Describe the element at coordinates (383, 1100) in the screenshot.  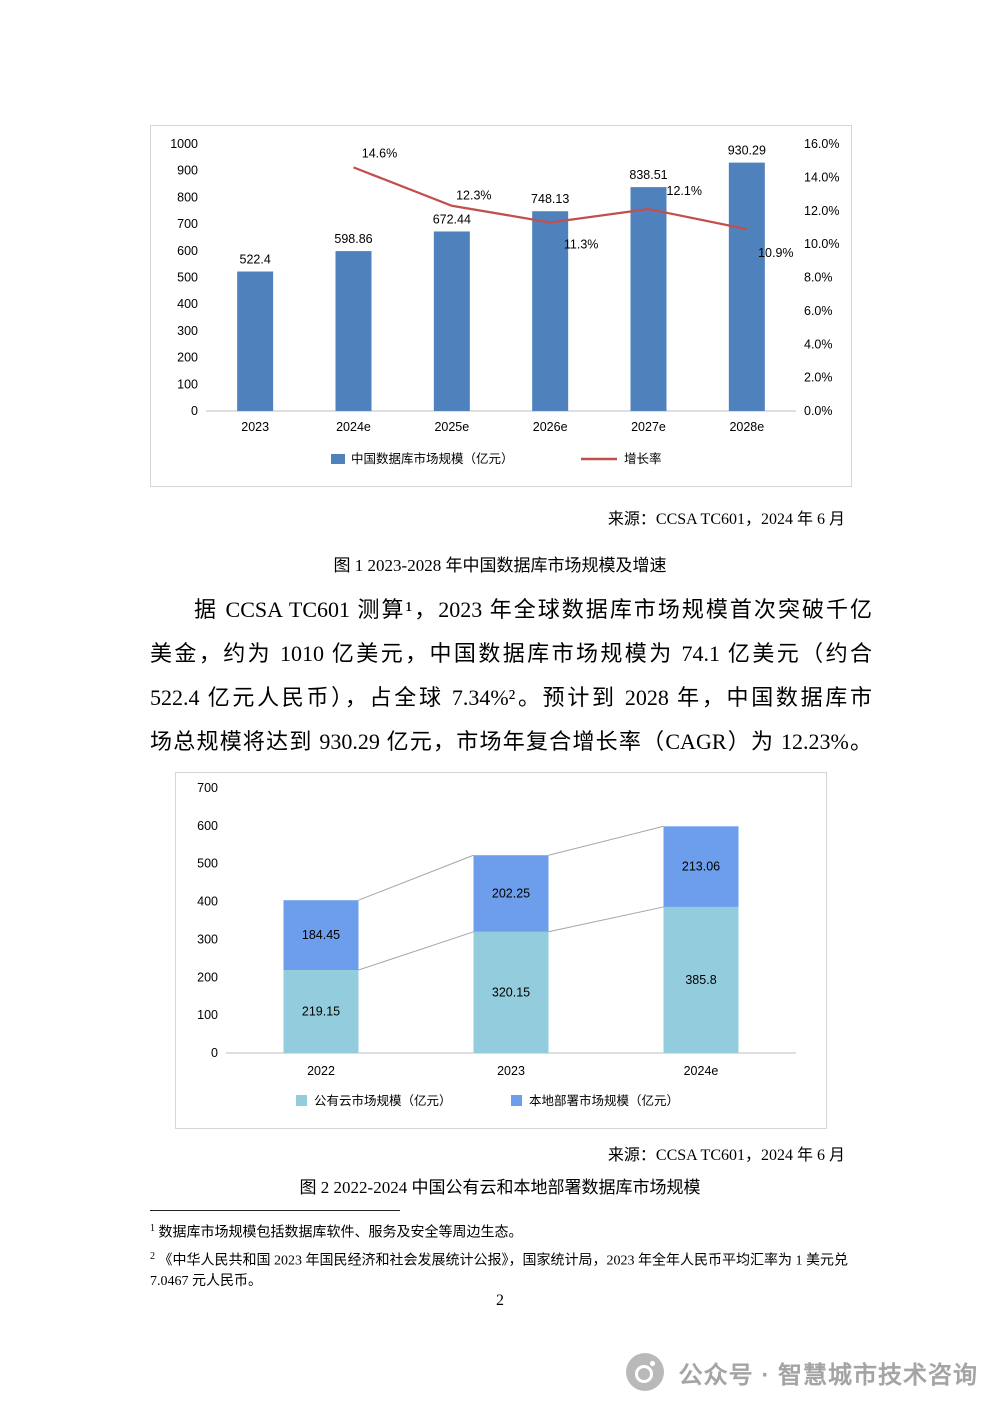
I see `legend-public-cloud-label: 公有云市场规模（亿元）` at that location.